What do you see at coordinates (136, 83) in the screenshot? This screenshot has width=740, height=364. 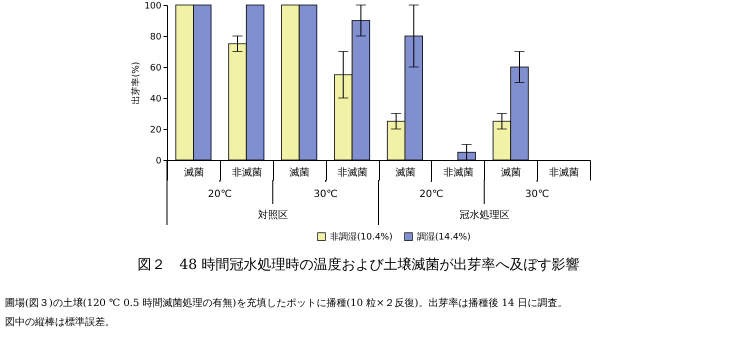 I see `y-axis-title: 出芽率(%)` at bounding box center [136, 83].